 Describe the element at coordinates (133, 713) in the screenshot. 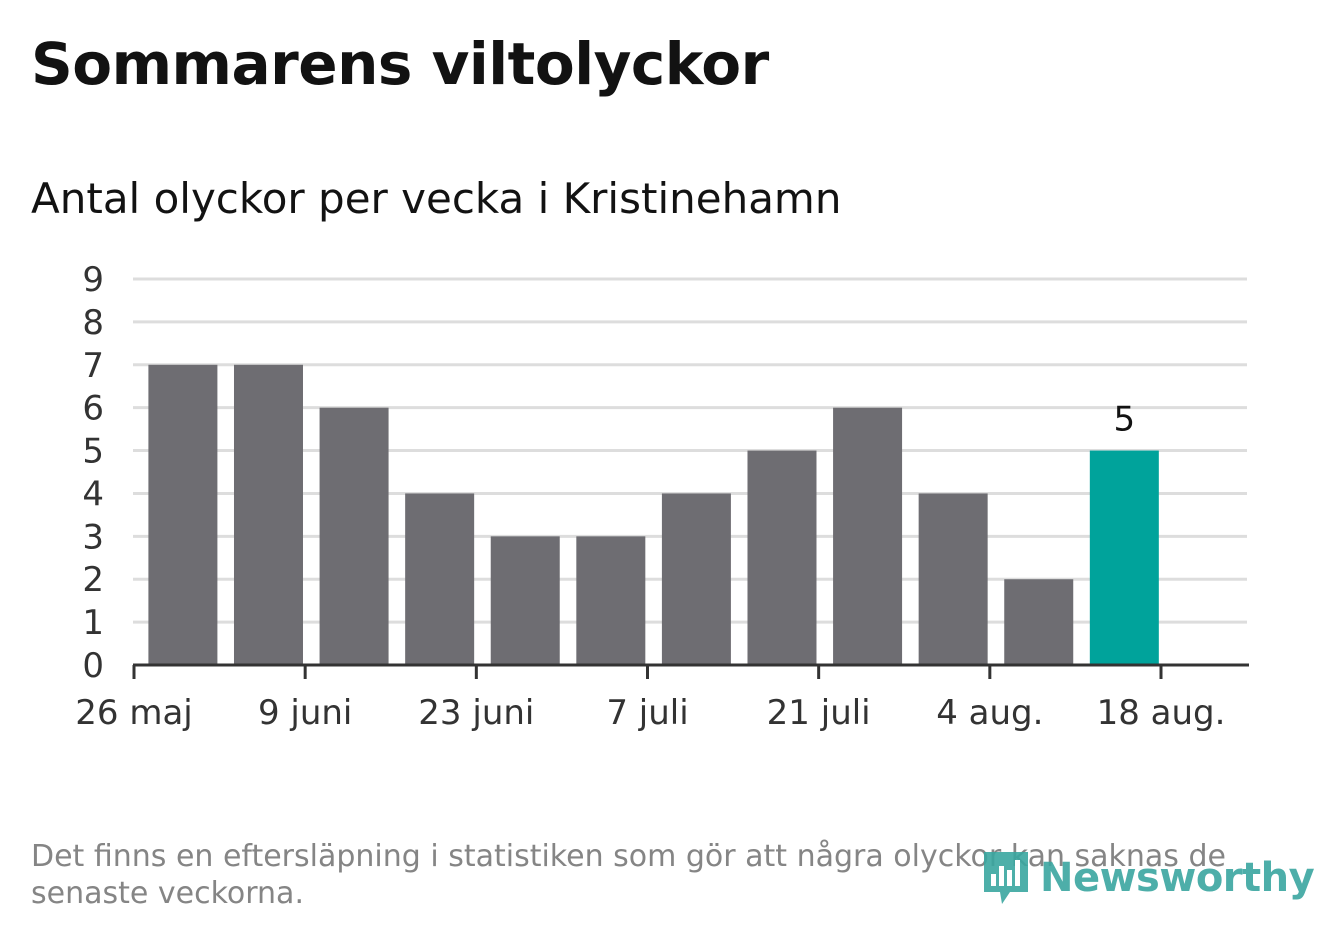

I see `x-tick-label: 26 maj` at that location.